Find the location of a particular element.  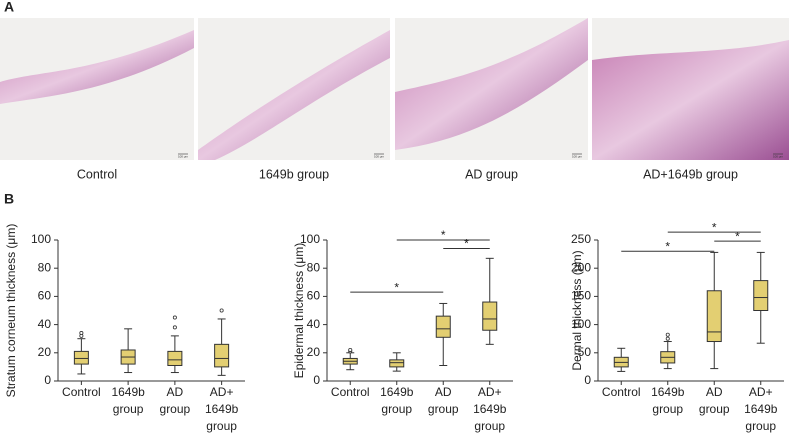

y-tick-label: 200 is located at coordinates (581, 267).